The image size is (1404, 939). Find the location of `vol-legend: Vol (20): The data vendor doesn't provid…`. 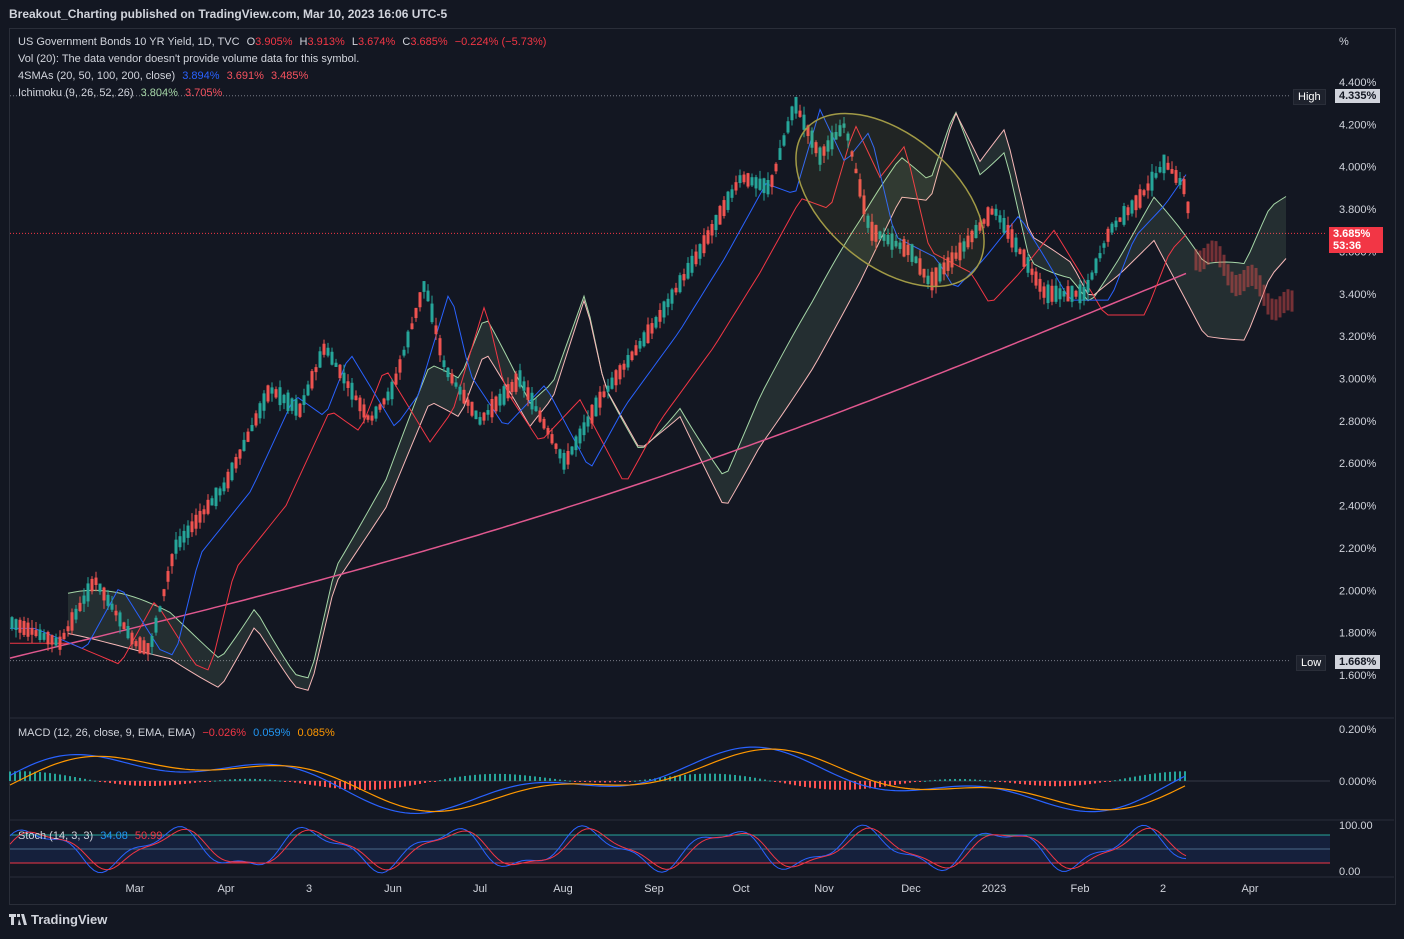

vol-legend: Vol (20): The data vendor doesn't provid… is located at coordinates (189, 59).